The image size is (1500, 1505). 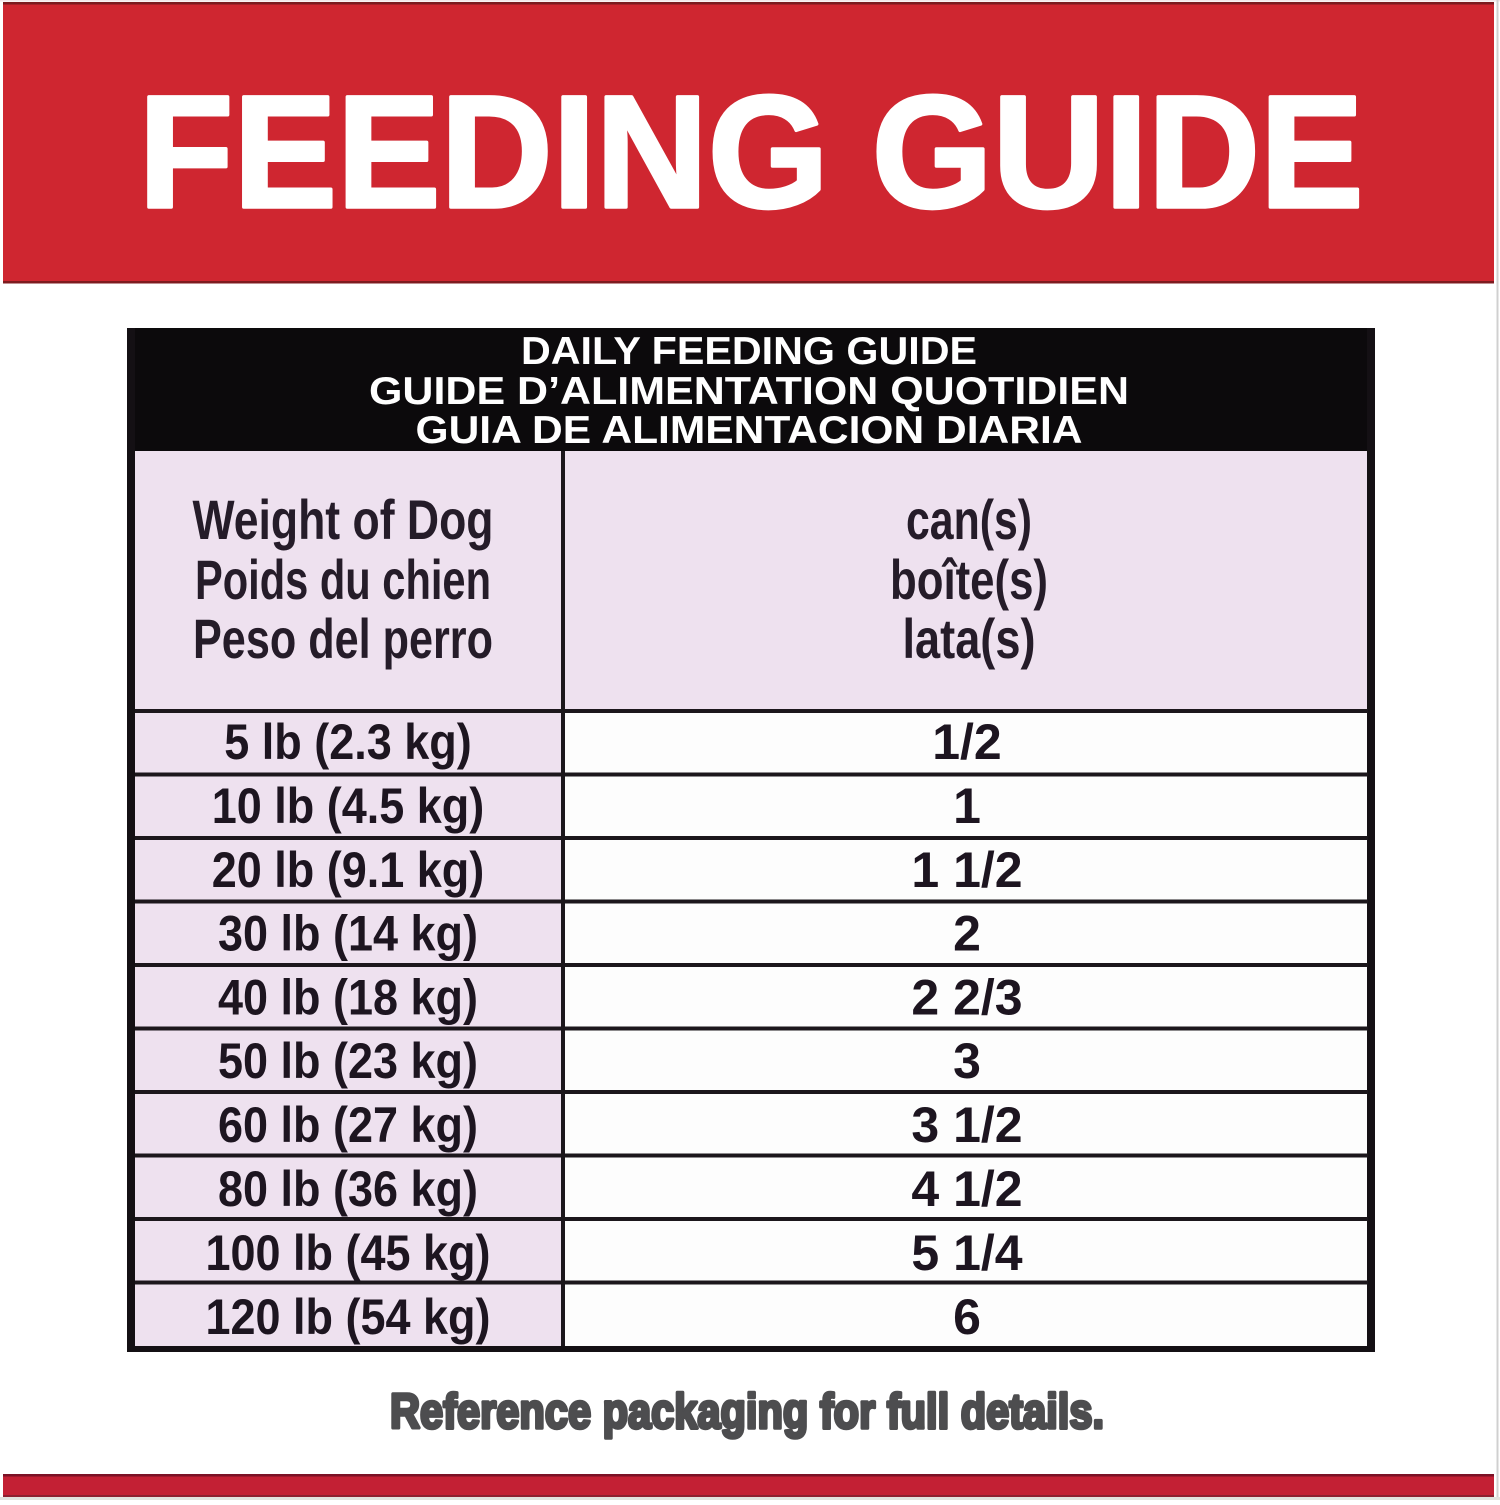 What do you see at coordinates (969, 638) in the screenshot?
I see `svg-text: lata(s)` at bounding box center [969, 638].